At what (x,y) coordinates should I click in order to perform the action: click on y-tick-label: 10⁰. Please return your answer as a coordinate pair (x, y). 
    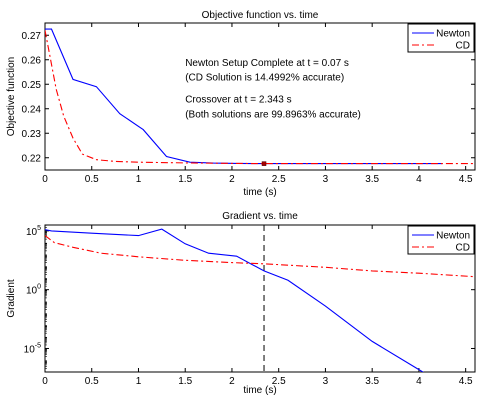
    Looking at the image, I should click on (33, 290).